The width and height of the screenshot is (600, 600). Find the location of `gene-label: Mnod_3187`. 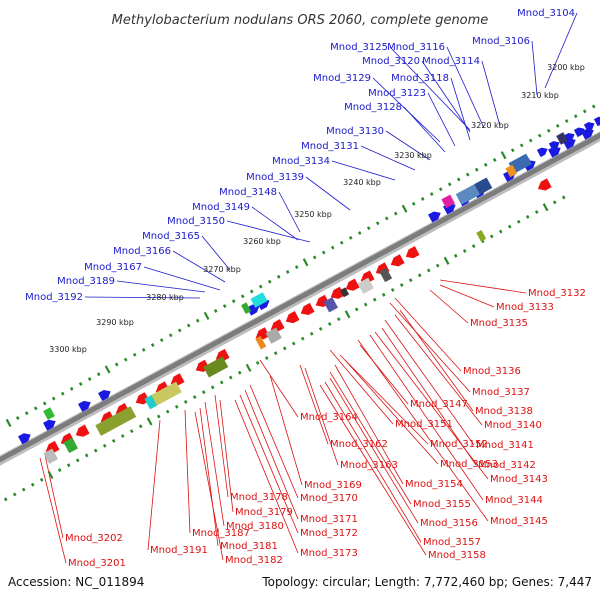

gene-label: Mnod_3187 is located at coordinates (221, 533).